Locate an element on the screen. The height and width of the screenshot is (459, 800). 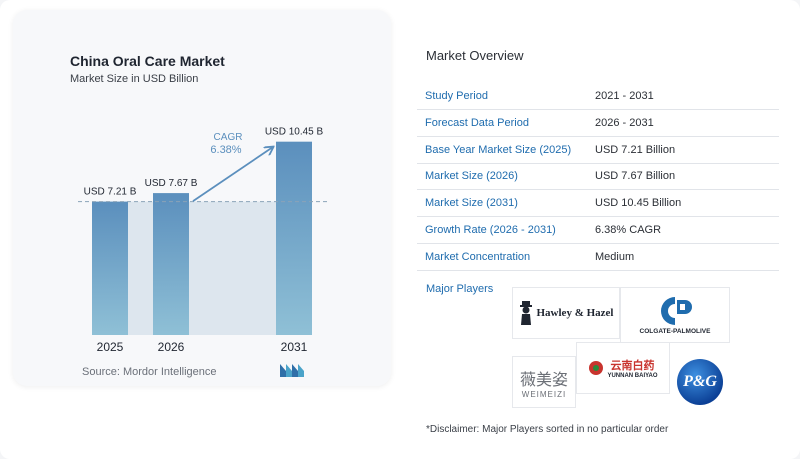
overview-value: USD 7.67 Billion is located at coordinates (635, 176).